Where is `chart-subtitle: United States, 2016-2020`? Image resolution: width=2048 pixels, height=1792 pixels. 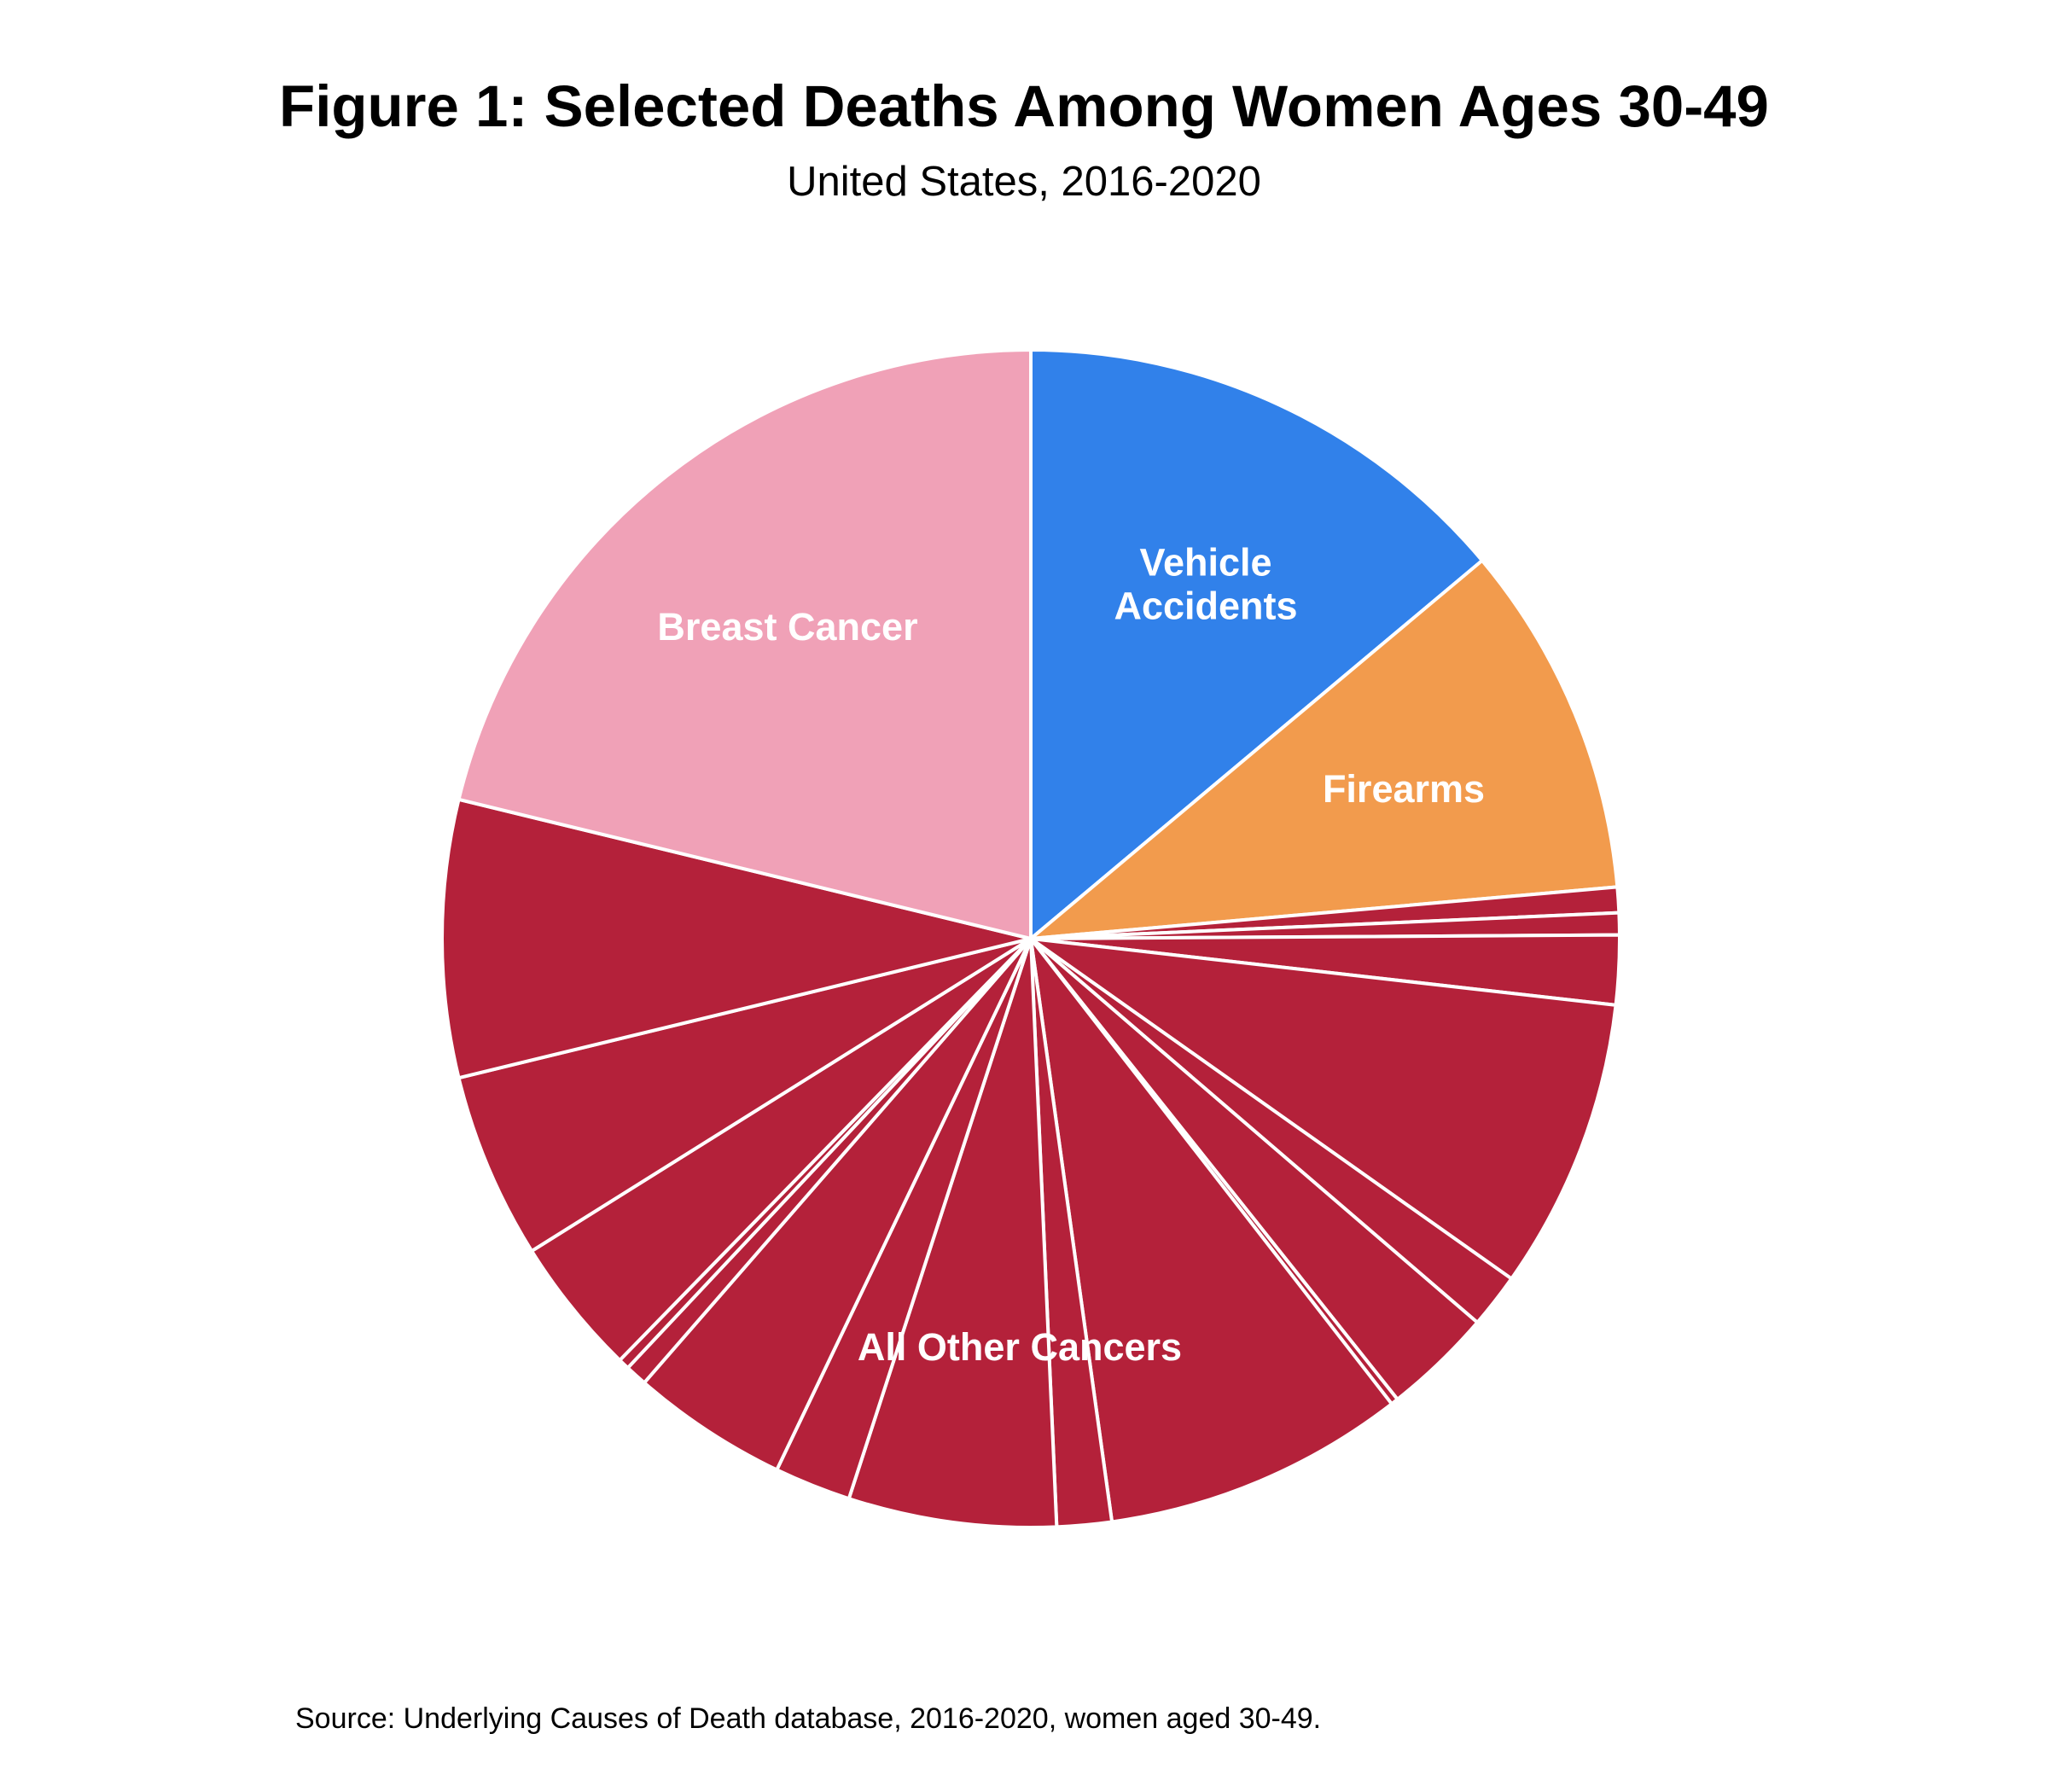 chart-subtitle: United States, 2016-2020 is located at coordinates (1024, 182).